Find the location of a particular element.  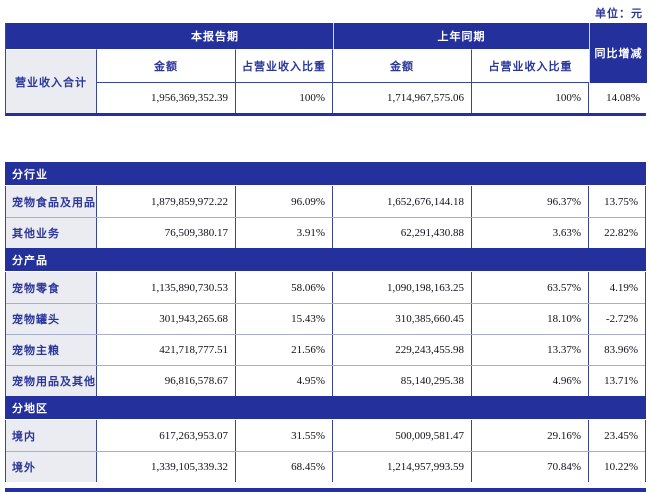

row-label: 宠物用品及其他 is located at coordinates (51, 381).